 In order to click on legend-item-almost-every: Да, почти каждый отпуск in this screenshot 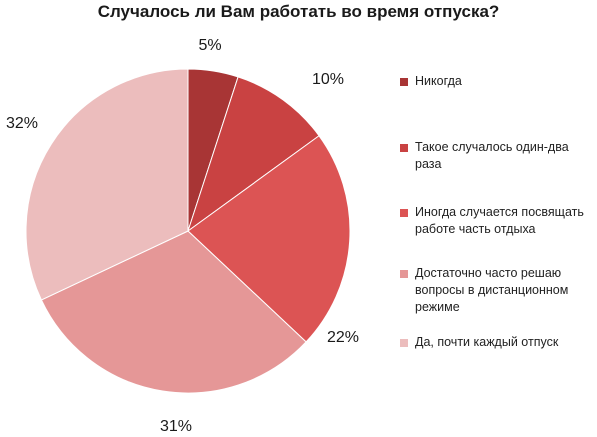, I will do `click(497, 342)`.